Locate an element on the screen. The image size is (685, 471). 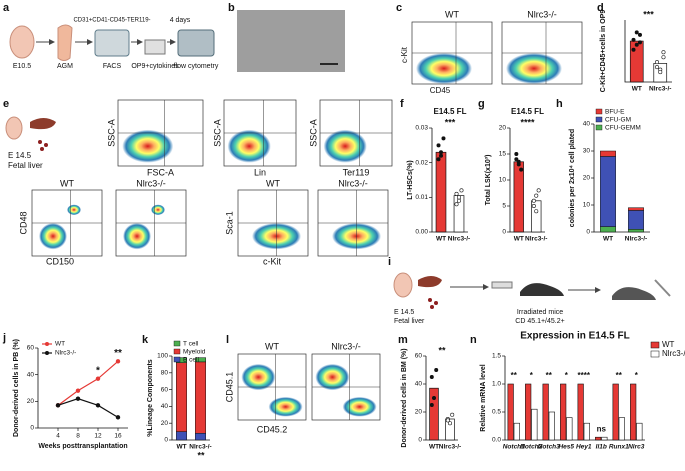
y-axis-label: colonies per 2x10⁴ cell plated is located at coordinates (572, 178).